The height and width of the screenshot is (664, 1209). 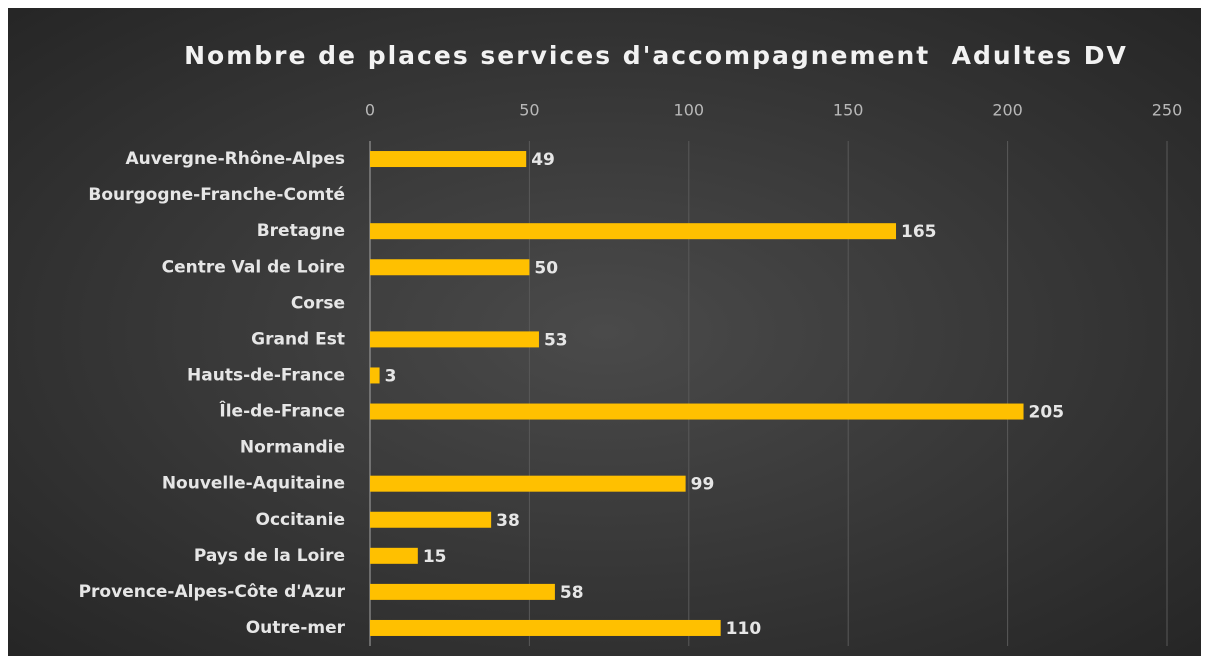 What do you see at coordinates (508, 521) in the screenshot?
I see `data-label: 38` at bounding box center [508, 521].